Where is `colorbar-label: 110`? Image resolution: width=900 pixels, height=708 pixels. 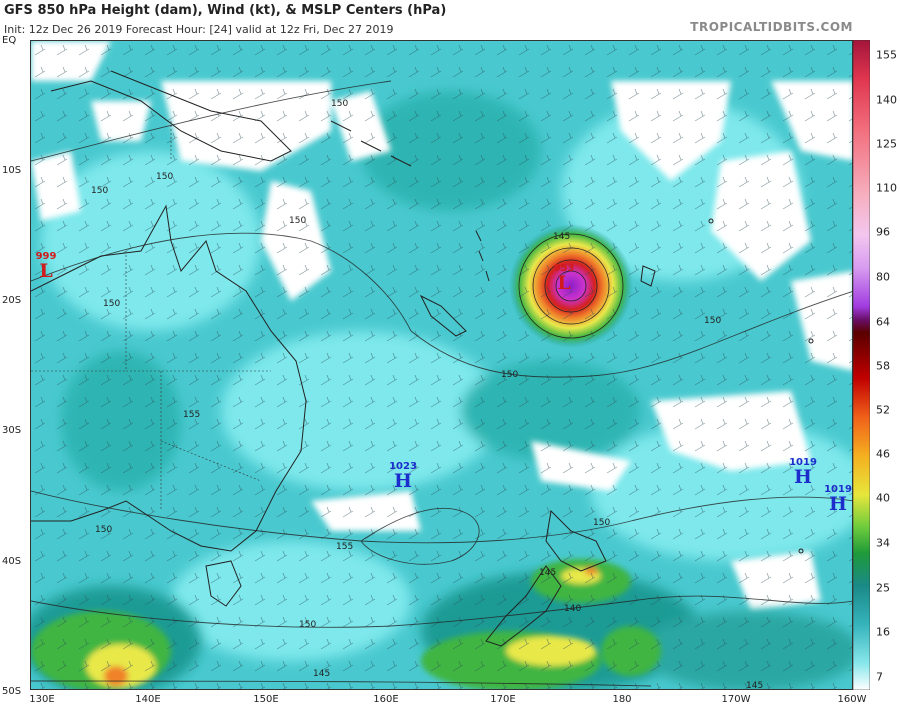
colorbar-label: 110 is located at coordinates (886, 188).